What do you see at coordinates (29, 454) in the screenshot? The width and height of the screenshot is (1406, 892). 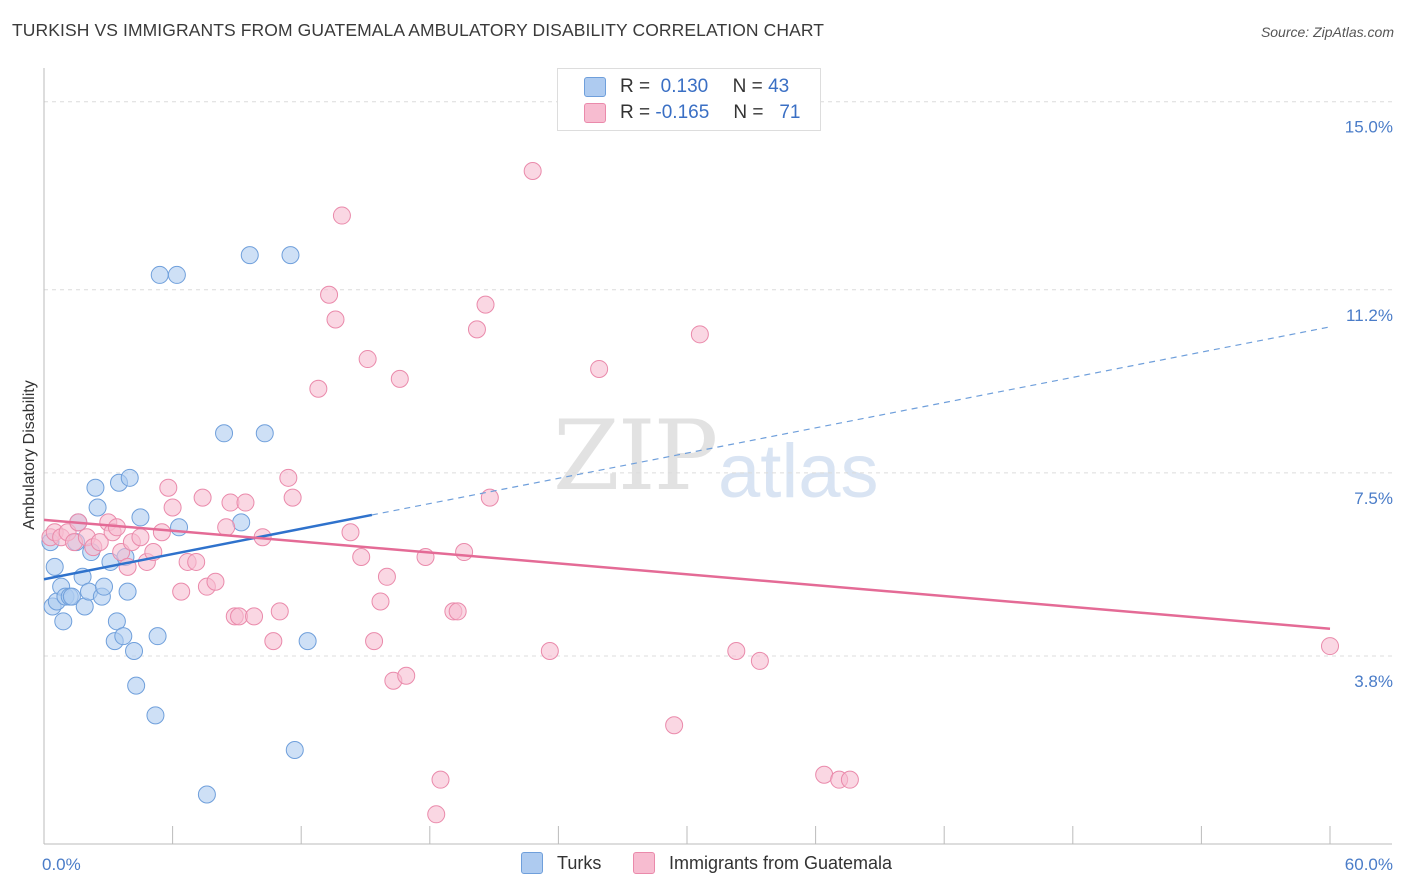 I see `y-axis-label: Ambulatory Disability` at bounding box center [29, 454].